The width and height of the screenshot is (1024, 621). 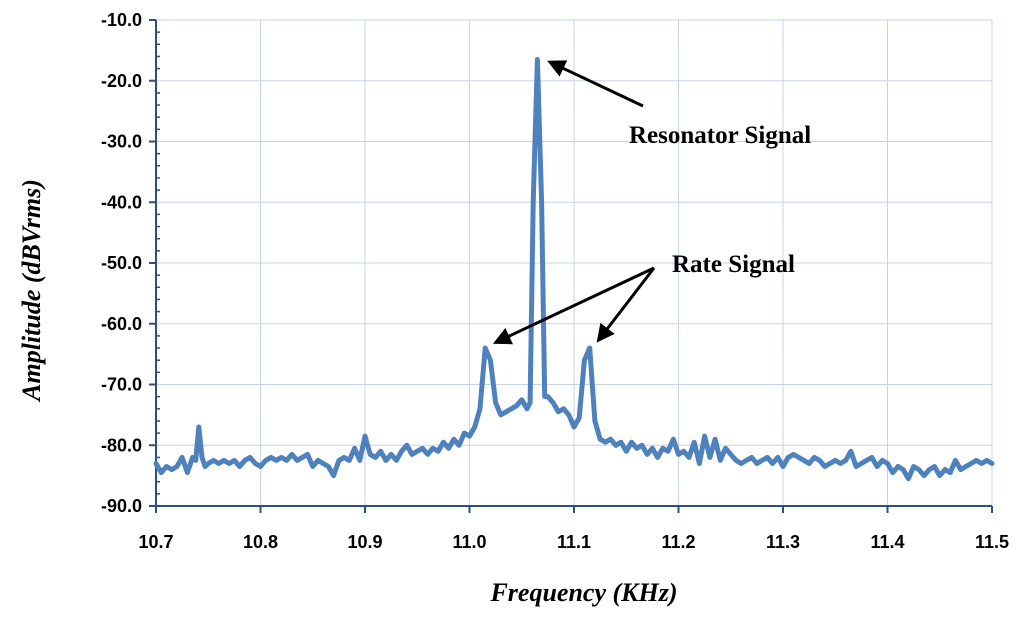 I want to click on y-tick-label: -20.0, so click(x=121, y=81).